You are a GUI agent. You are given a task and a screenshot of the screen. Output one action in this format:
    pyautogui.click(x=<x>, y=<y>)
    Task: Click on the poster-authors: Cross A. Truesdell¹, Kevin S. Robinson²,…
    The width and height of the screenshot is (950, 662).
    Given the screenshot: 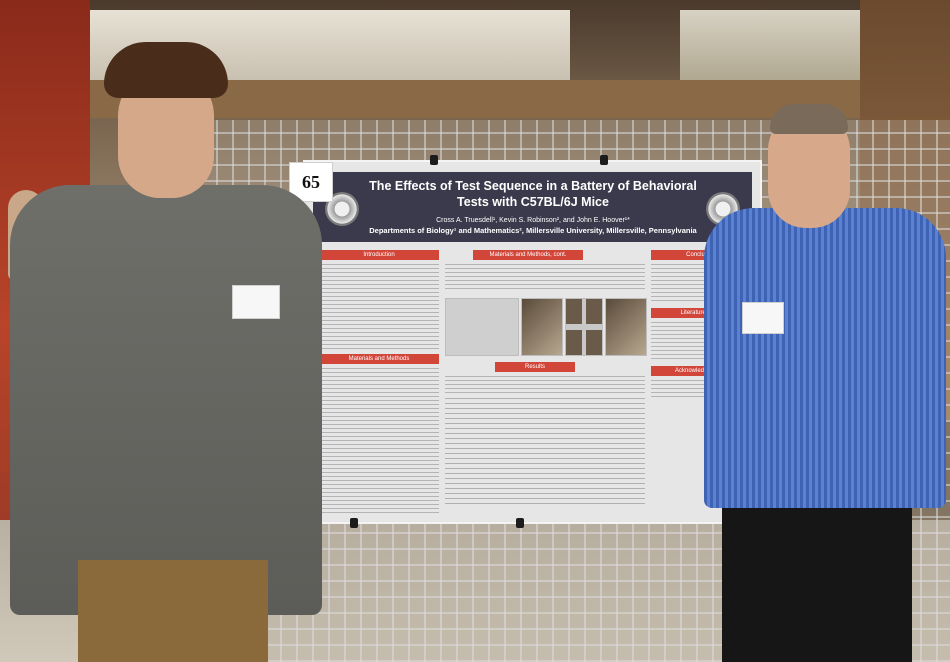 What is the action you would take?
    pyautogui.click(x=533, y=226)
    